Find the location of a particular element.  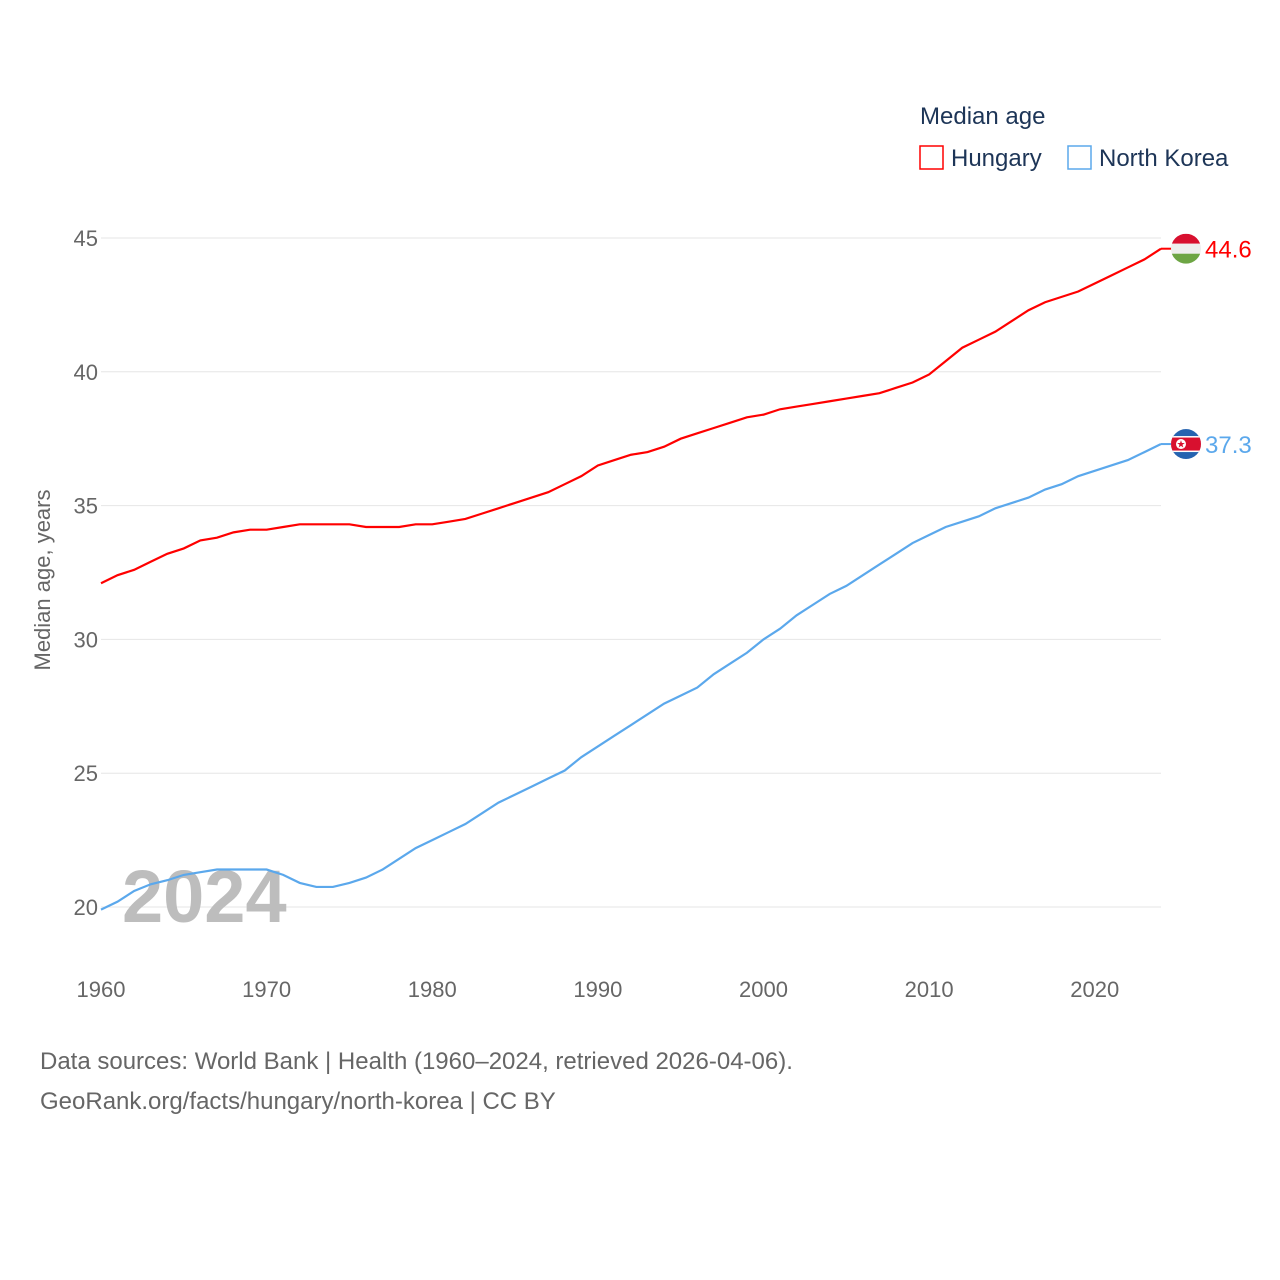

y-tick-label: 45 is located at coordinates (86, 238).